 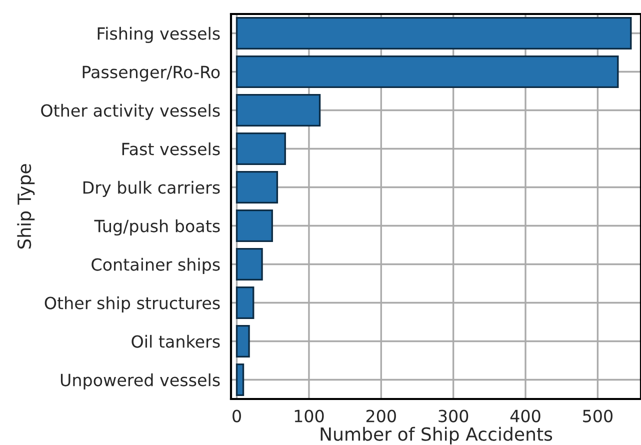 I want to click on x-tick-label: 0, so click(x=236, y=416).